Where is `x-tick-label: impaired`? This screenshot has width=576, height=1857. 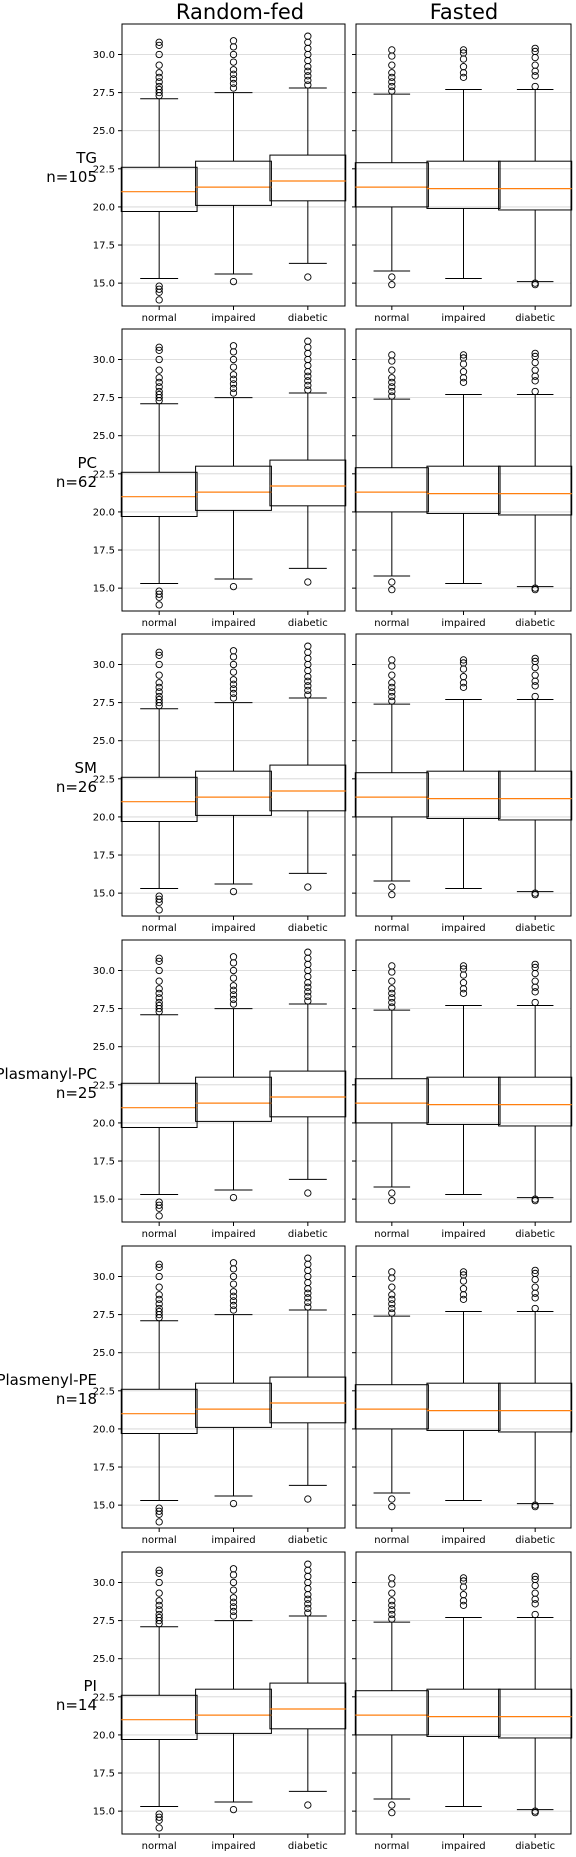 x-tick-label: impaired is located at coordinates (463, 623).